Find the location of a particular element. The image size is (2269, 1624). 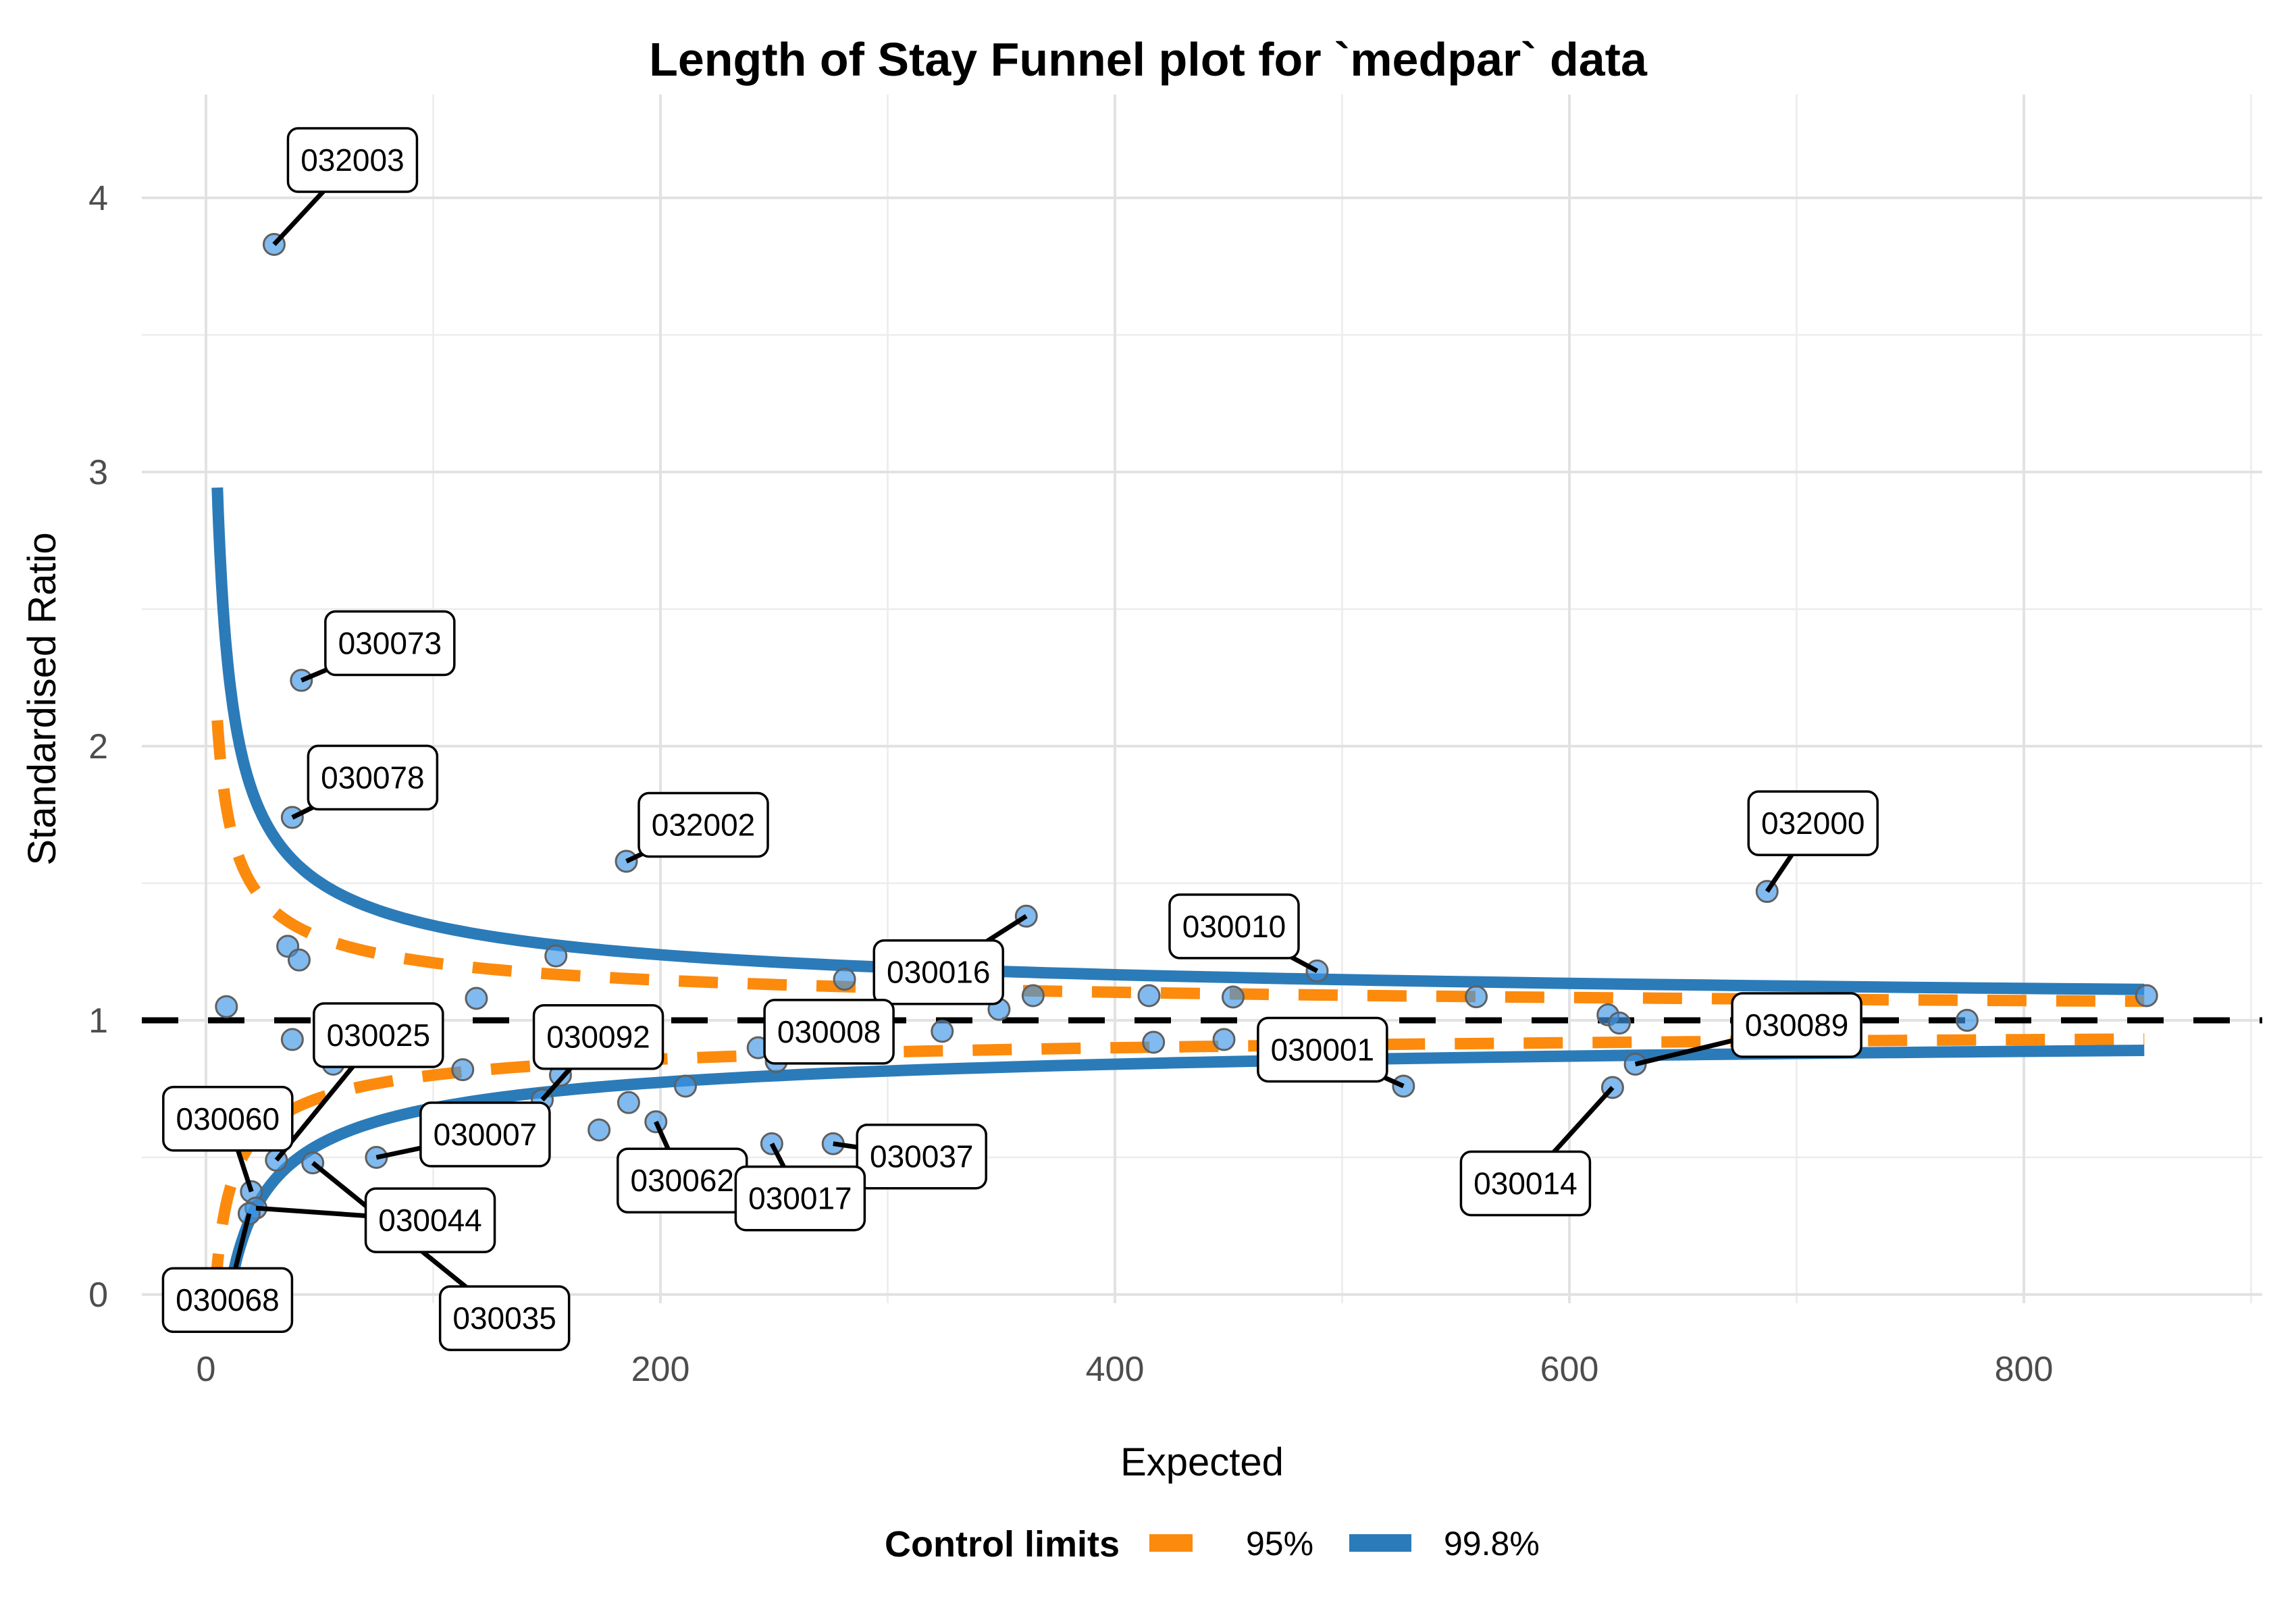

label-text-030025: 030025 is located at coordinates (379, 1036).